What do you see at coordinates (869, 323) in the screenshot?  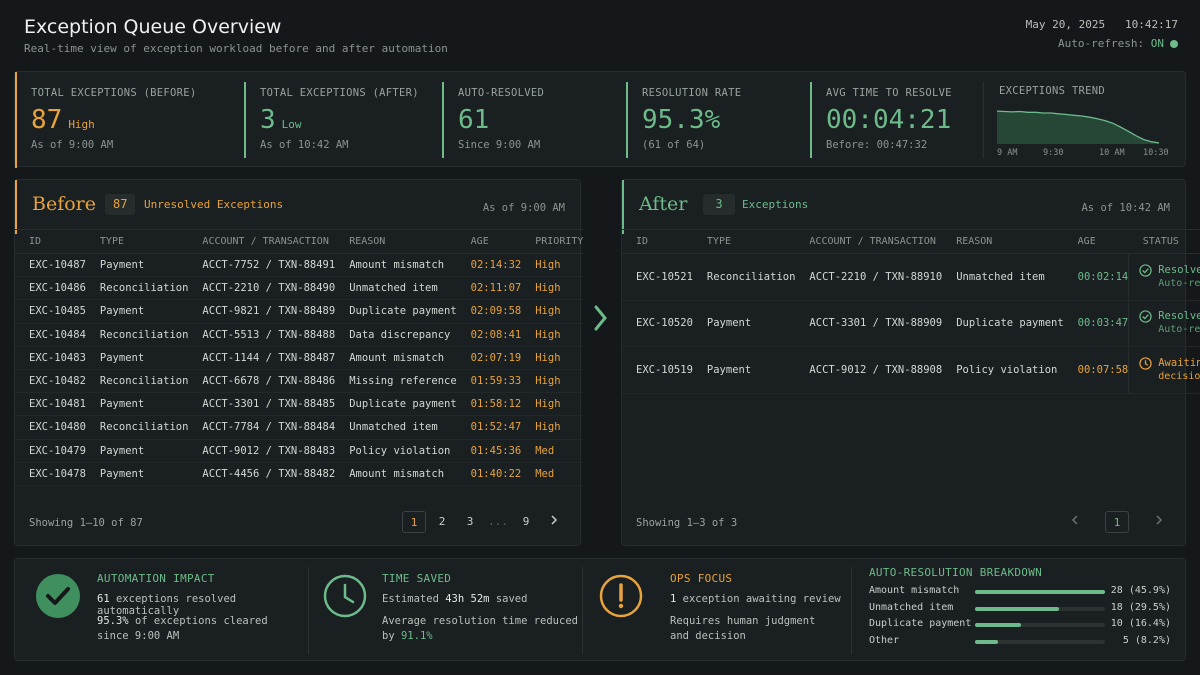 I see `cell-acct: ACCT-3301 / TXN-88909` at bounding box center [869, 323].